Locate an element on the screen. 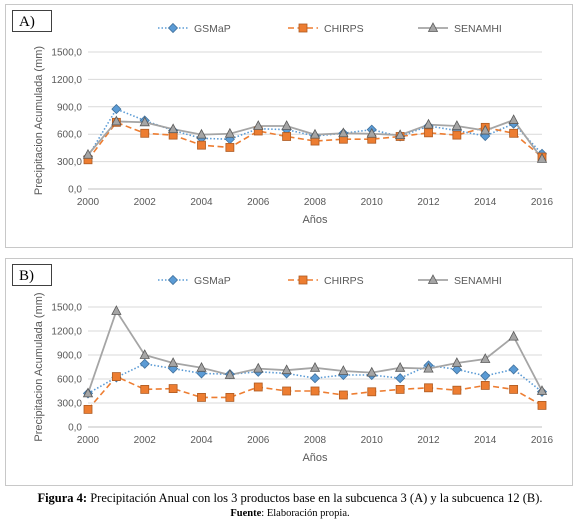 The height and width of the screenshot is (524, 580). chart-a-x-tick-label: 2014 is located at coordinates (485, 202).